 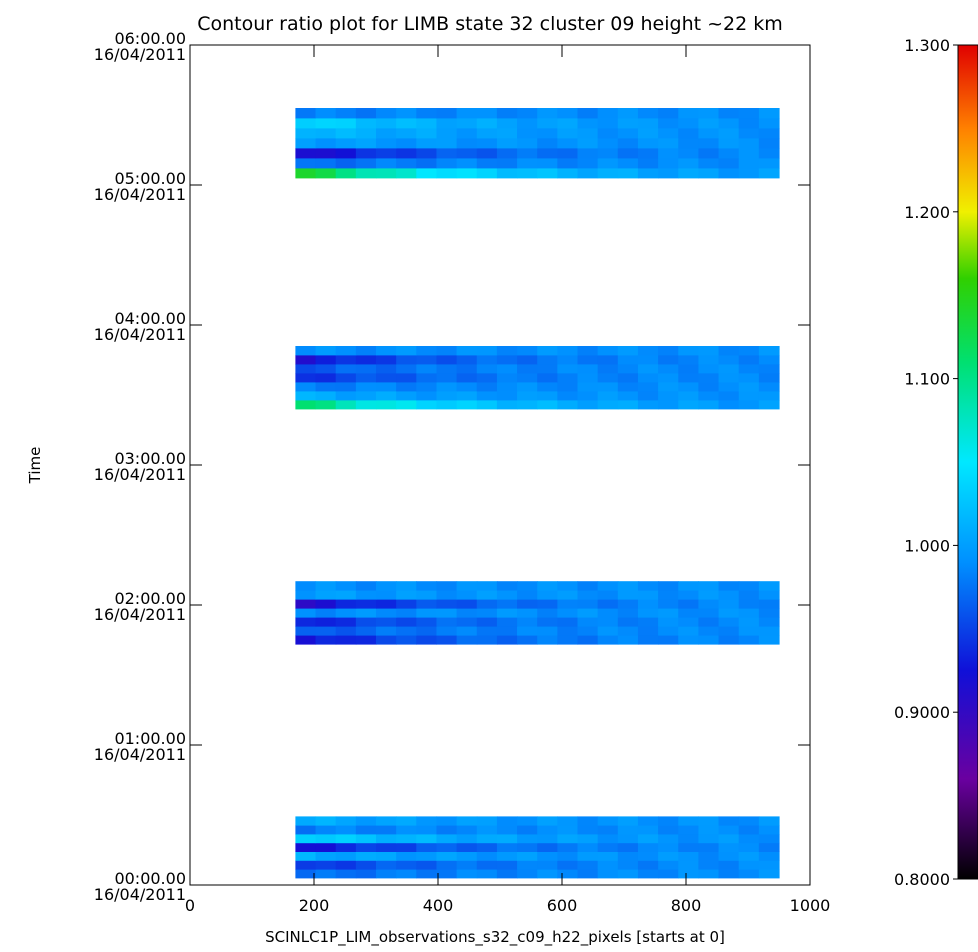 What do you see at coordinates (150, 738) in the screenshot?
I see `y-tick-time: 01:00.00` at bounding box center [150, 738].